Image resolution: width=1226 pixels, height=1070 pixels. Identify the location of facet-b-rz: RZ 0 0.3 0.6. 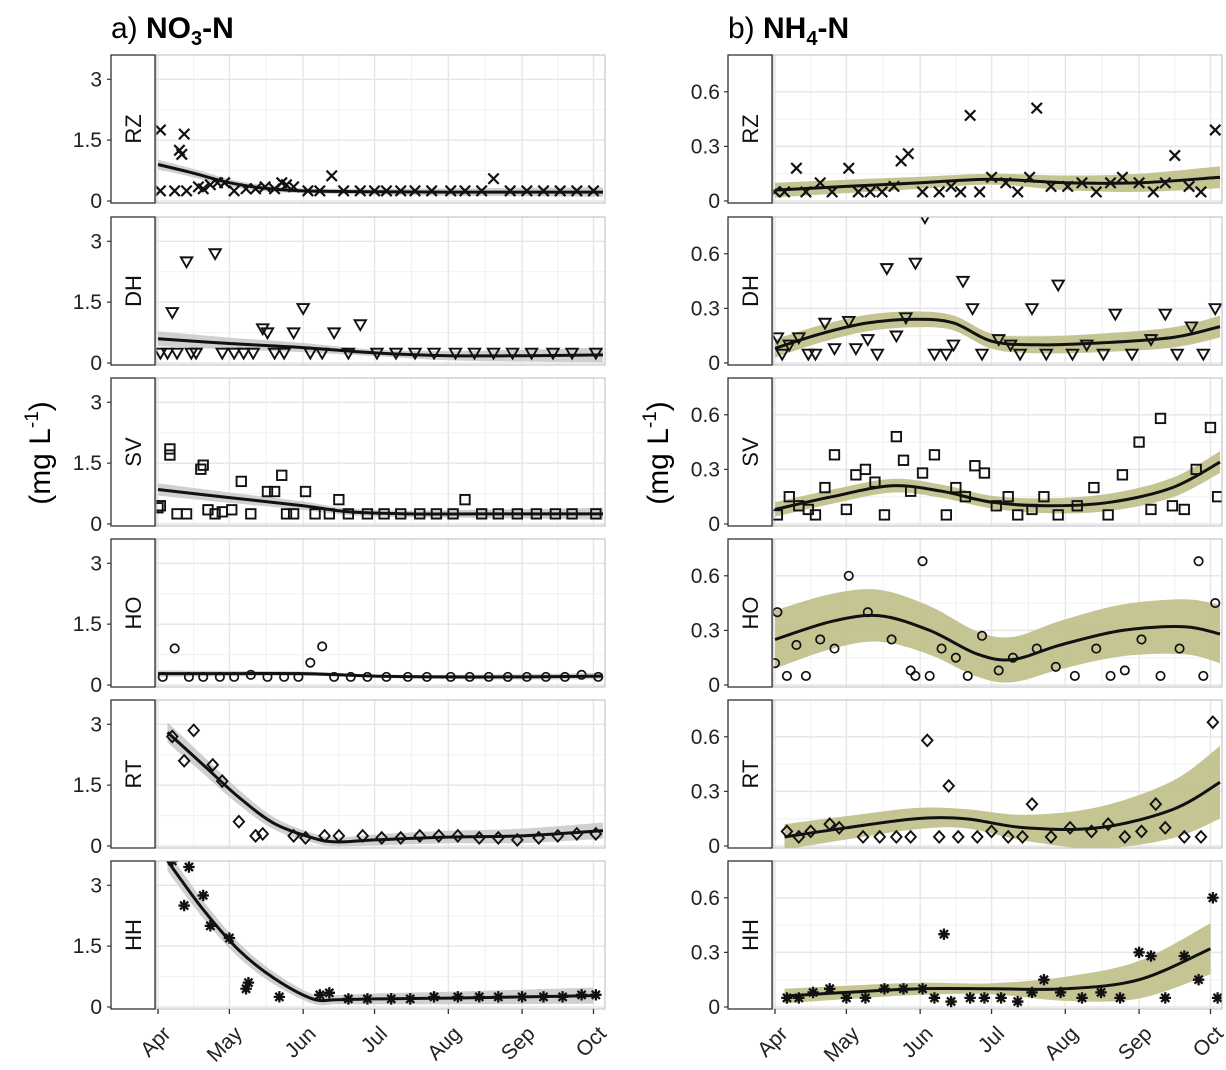
(957, 133).